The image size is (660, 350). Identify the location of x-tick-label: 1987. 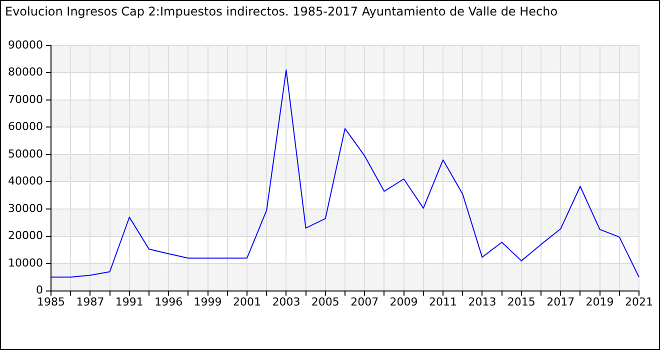
(90, 301).